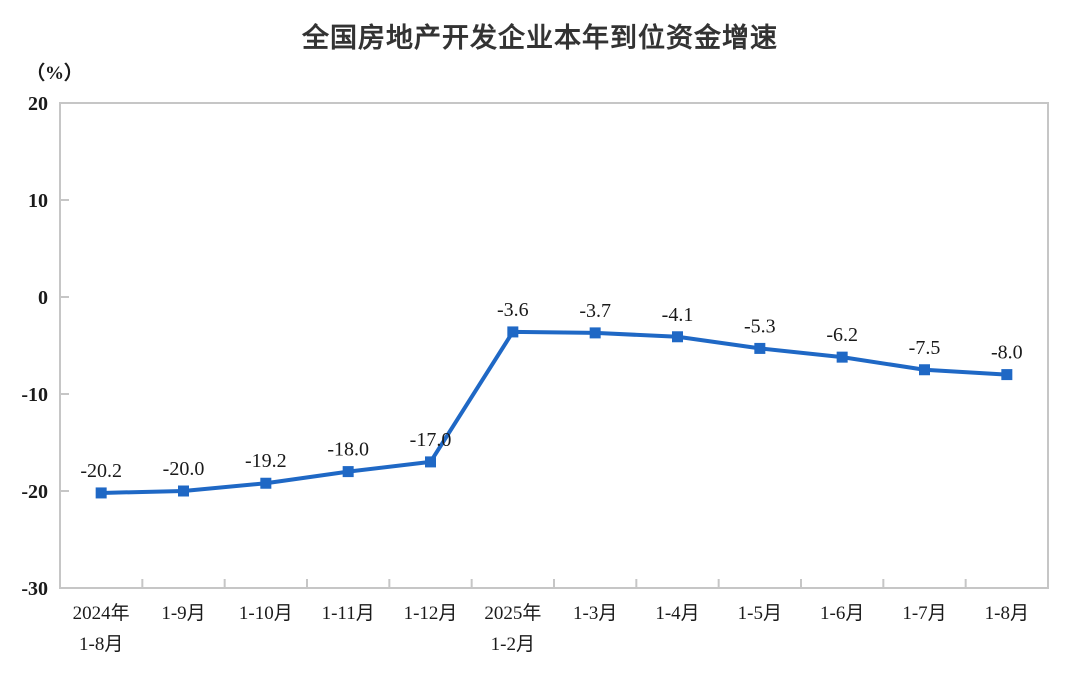 This screenshot has width=1080, height=693. I want to click on data-point-label: -5.3, so click(760, 326).